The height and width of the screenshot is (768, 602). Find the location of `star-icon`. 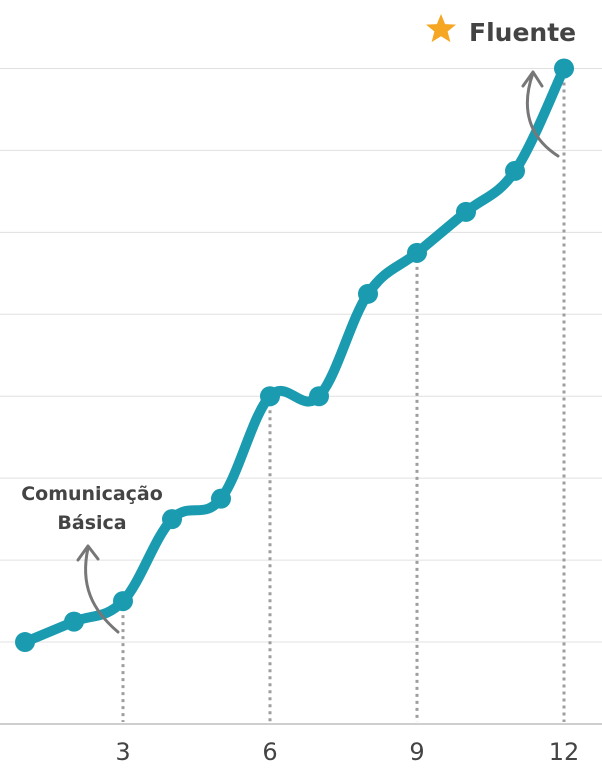

star-icon is located at coordinates (441, 28).